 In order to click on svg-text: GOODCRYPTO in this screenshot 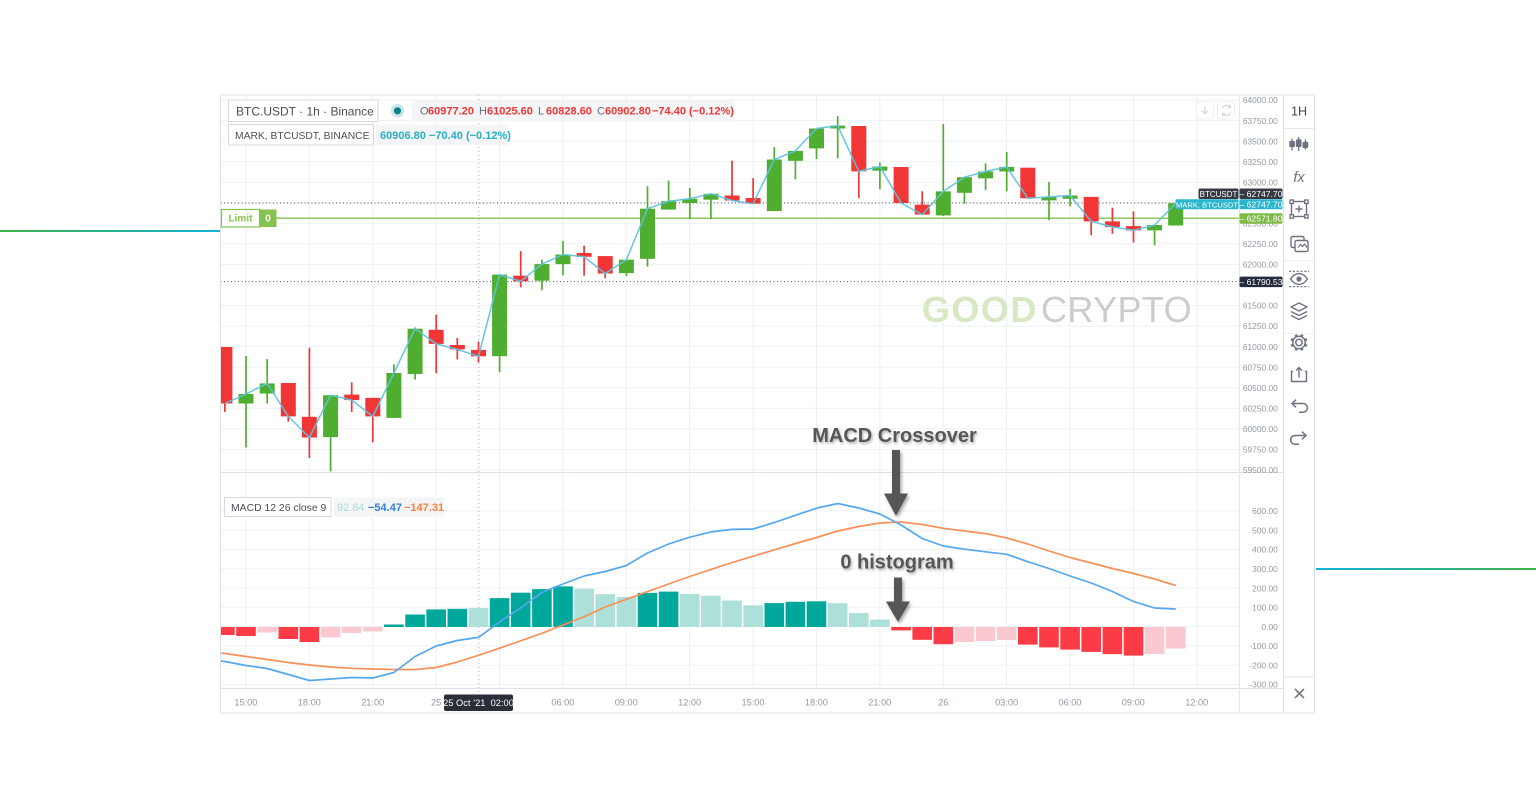, I will do `click(1057, 309)`.